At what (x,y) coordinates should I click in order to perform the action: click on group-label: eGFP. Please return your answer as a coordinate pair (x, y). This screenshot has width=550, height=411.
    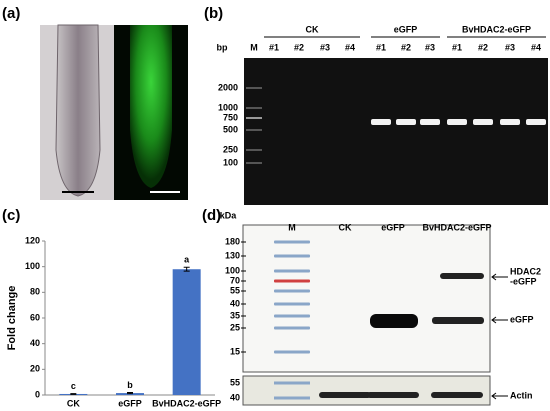
    Looking at the image, I should click on (406, 29).